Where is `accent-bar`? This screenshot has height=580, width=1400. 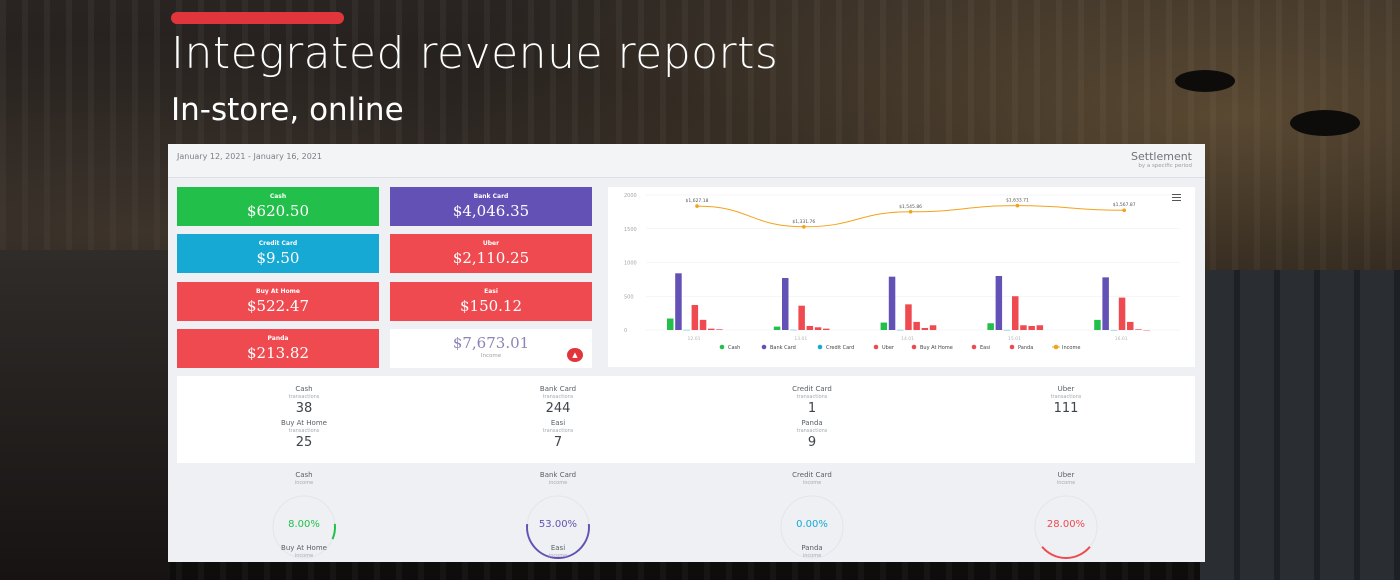
accent-bar is located at coordinates (257, 18).